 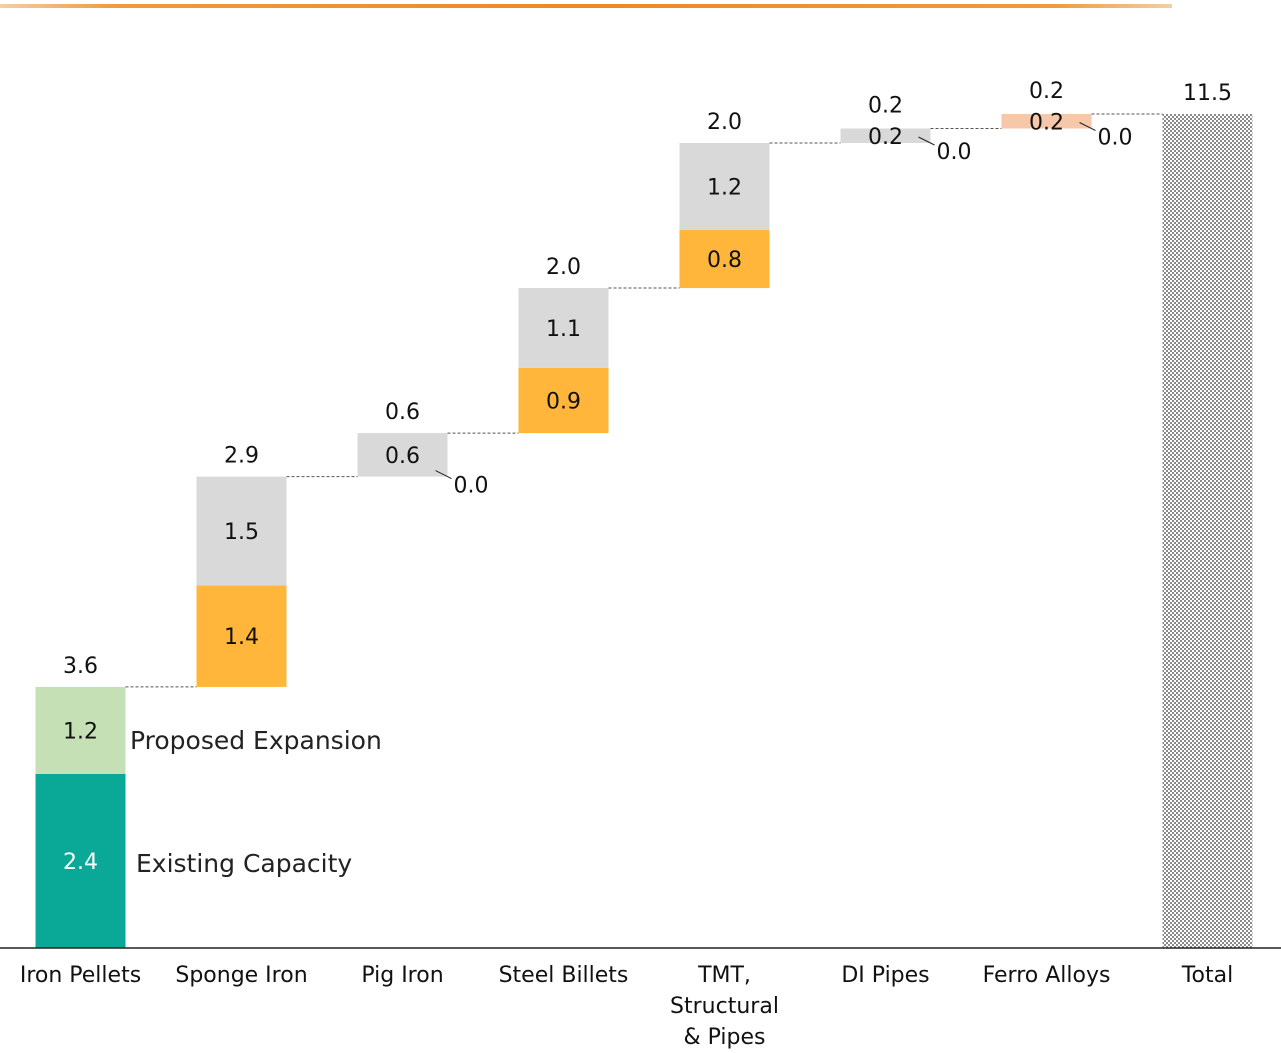 I want to click on label-total-6: 0.2, so click(x=1046, y=91).